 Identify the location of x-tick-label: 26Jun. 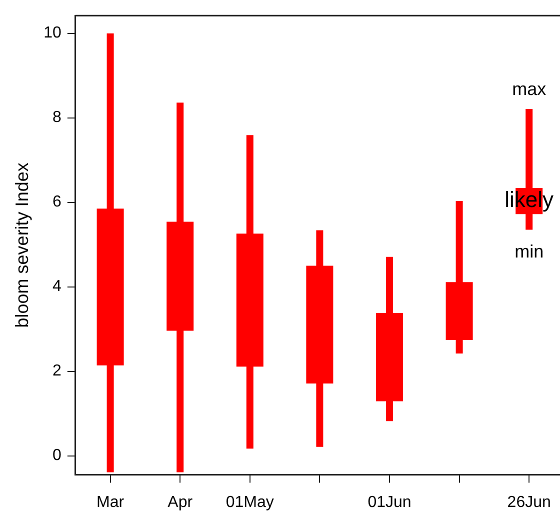
(529, 502).